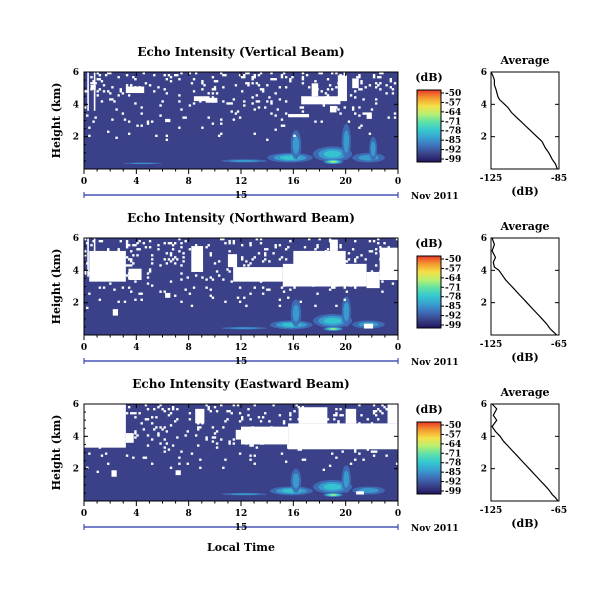  I want to click on y-tick-label: 6, so click(76, 405).